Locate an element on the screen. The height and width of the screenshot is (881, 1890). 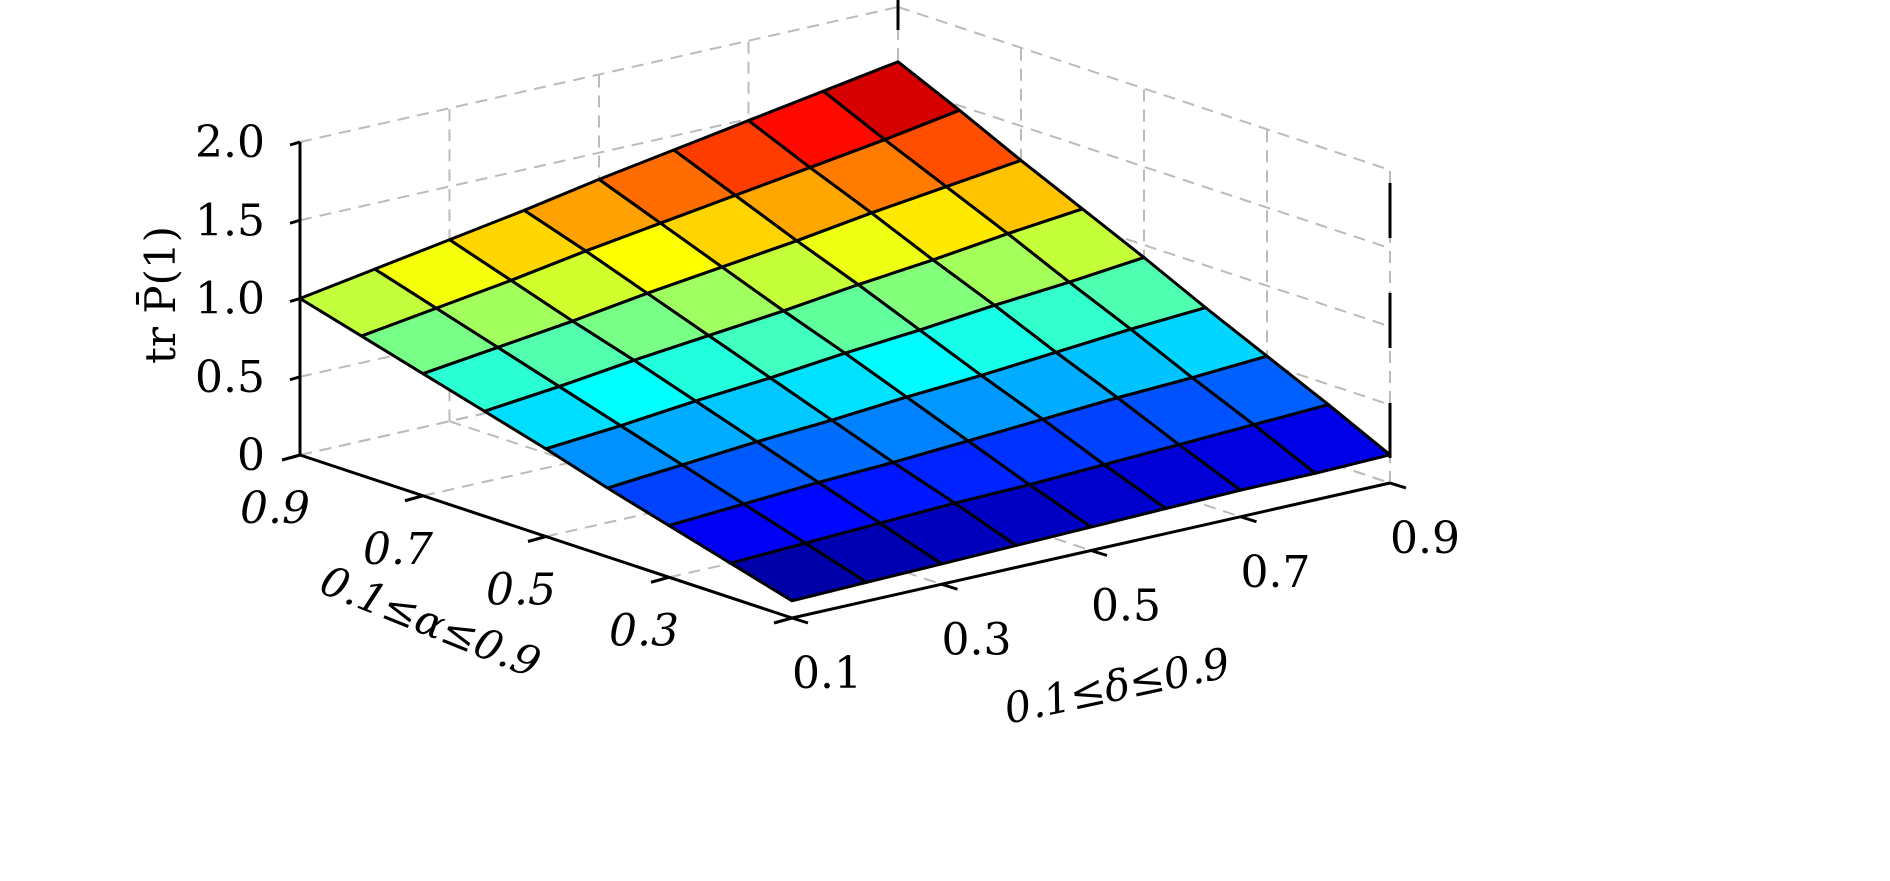
z-tick-label: 2.0 is located at coordinates (230, 142).